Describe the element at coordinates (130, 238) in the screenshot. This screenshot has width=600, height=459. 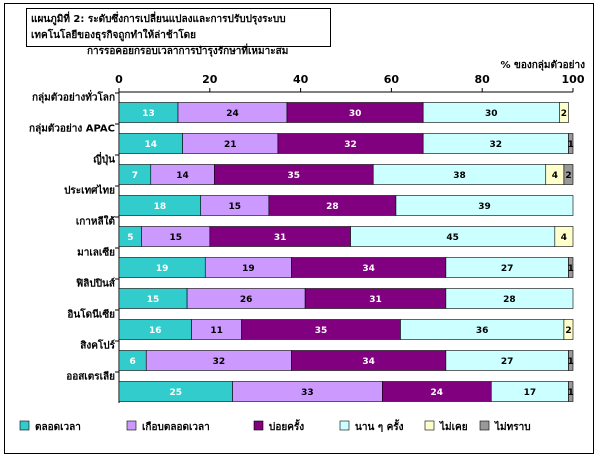
I see `data-label: 5` at that location.